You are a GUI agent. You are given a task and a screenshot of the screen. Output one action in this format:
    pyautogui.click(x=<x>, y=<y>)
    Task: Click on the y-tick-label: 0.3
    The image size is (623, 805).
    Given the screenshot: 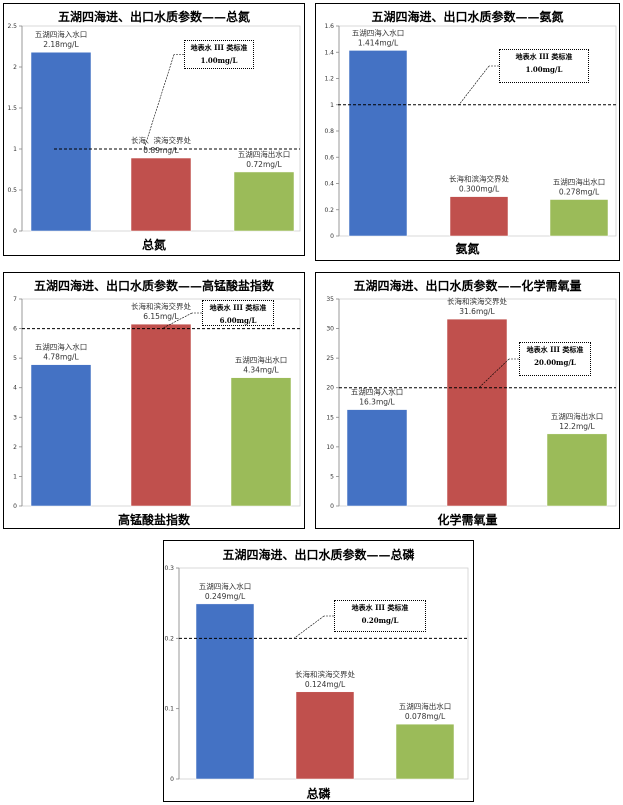 What is the action you would take?
    pyautogui.click(x=169, y=568)
    